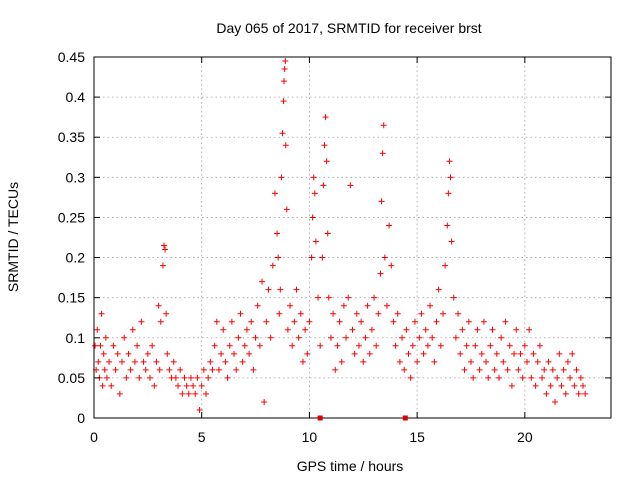  Describe the element at coordinates (202, 437) in the screenshot. I see `x-tick-label: 5` at that location.